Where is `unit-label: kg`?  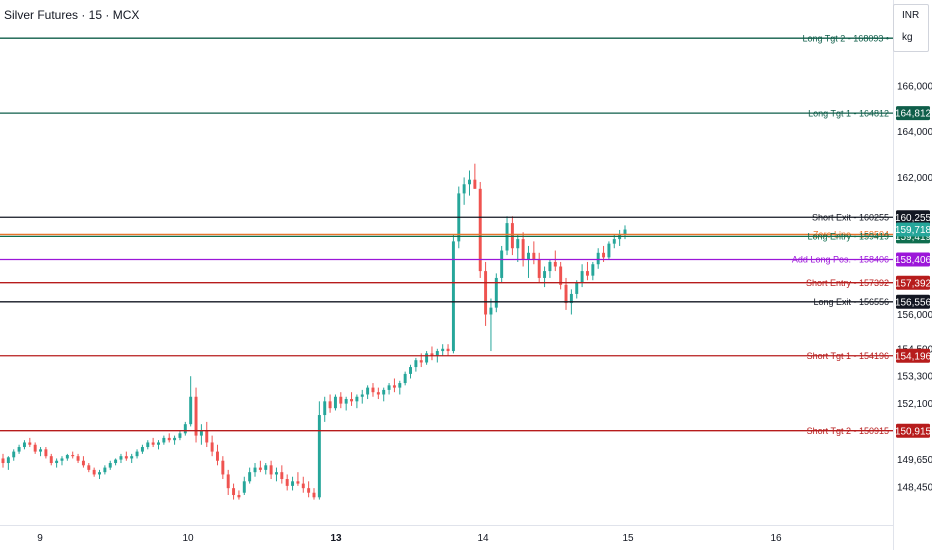
unit-label: kg is located at coordinates (907, 37).